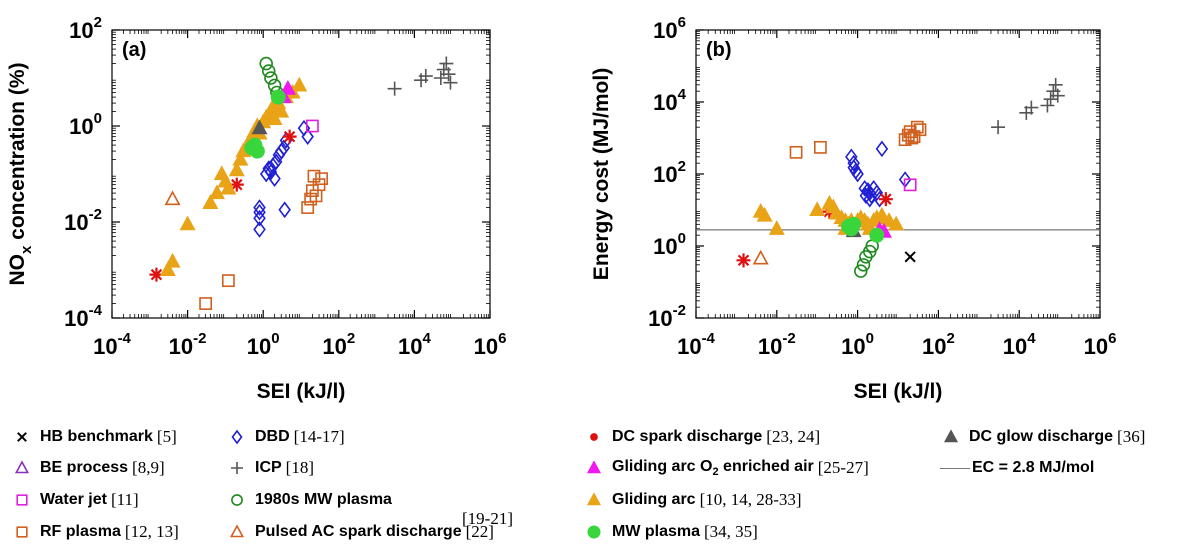  I want to click on series-pulsed-ac-spark-discharge, so click(172, 198).